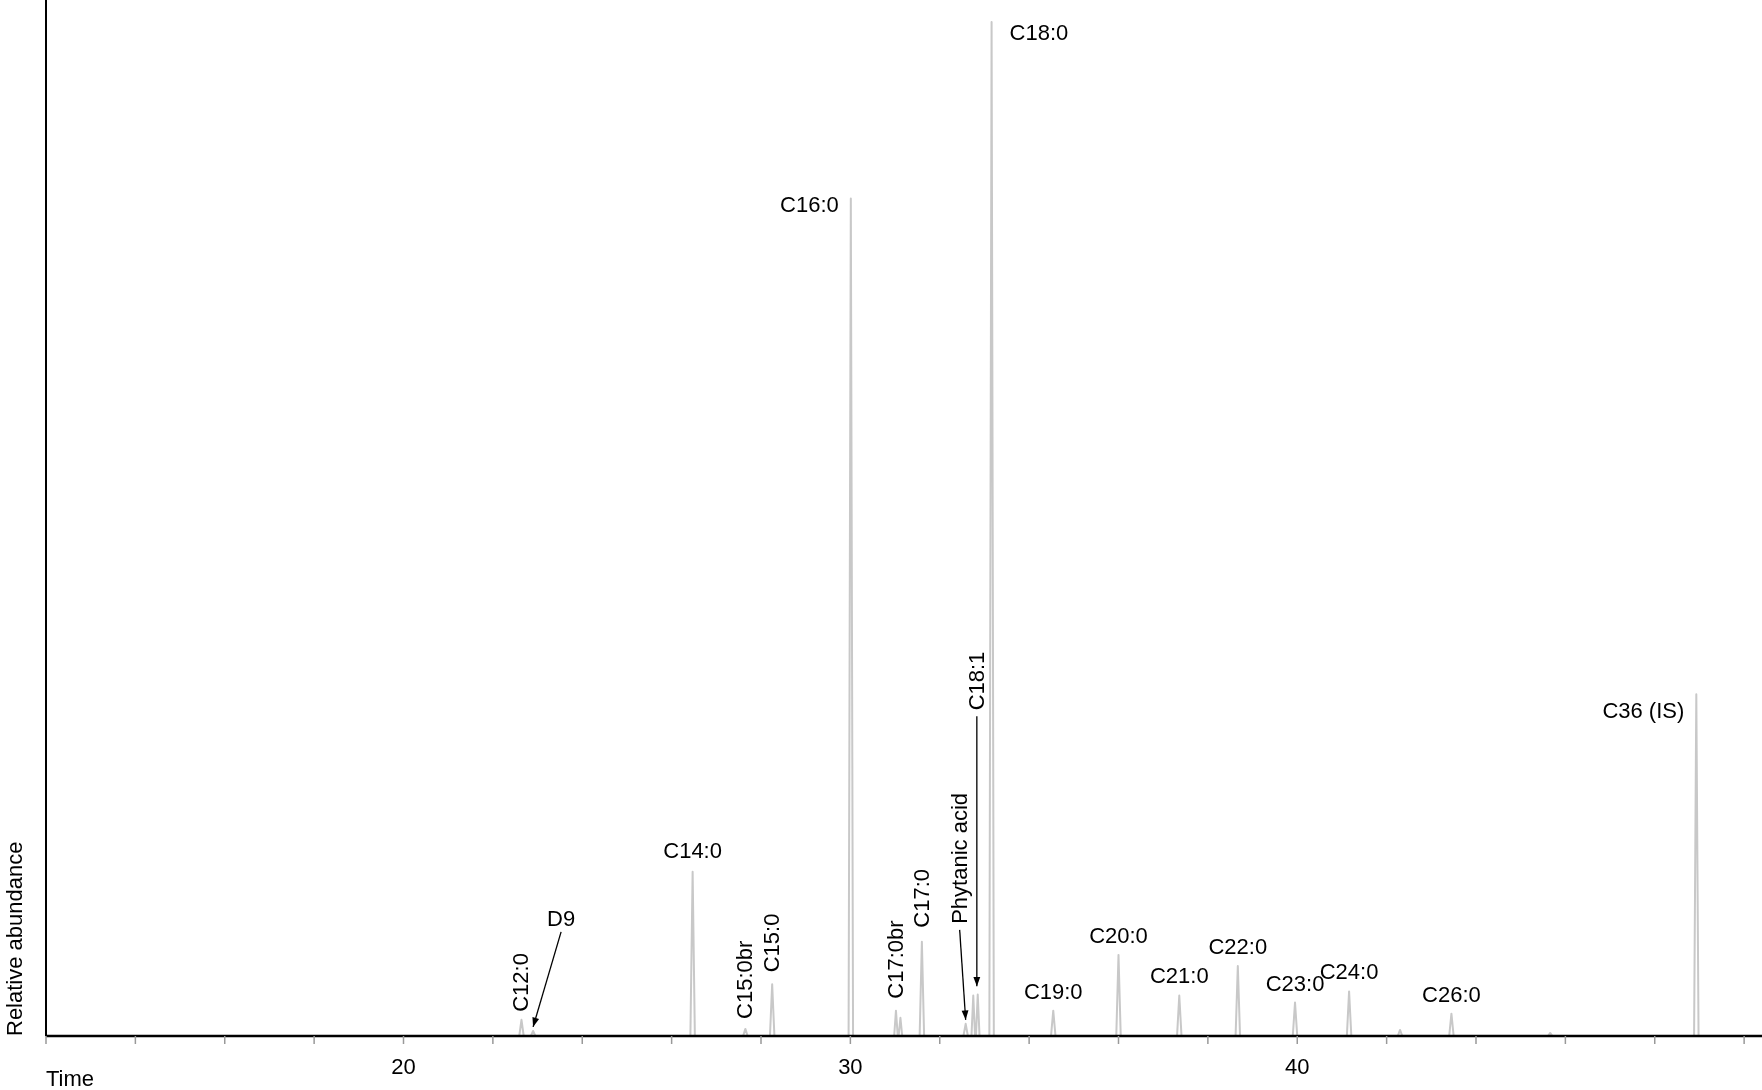 The width and height of the screenshot is (1762, 1090). I want to click on x-tick-label: 30, so click(850, 1066).